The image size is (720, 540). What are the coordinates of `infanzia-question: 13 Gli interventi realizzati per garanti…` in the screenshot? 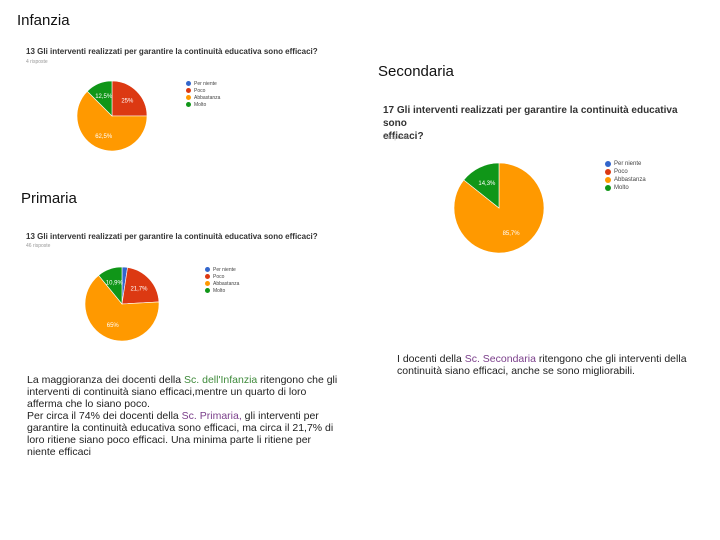 It's located at (172, 51).